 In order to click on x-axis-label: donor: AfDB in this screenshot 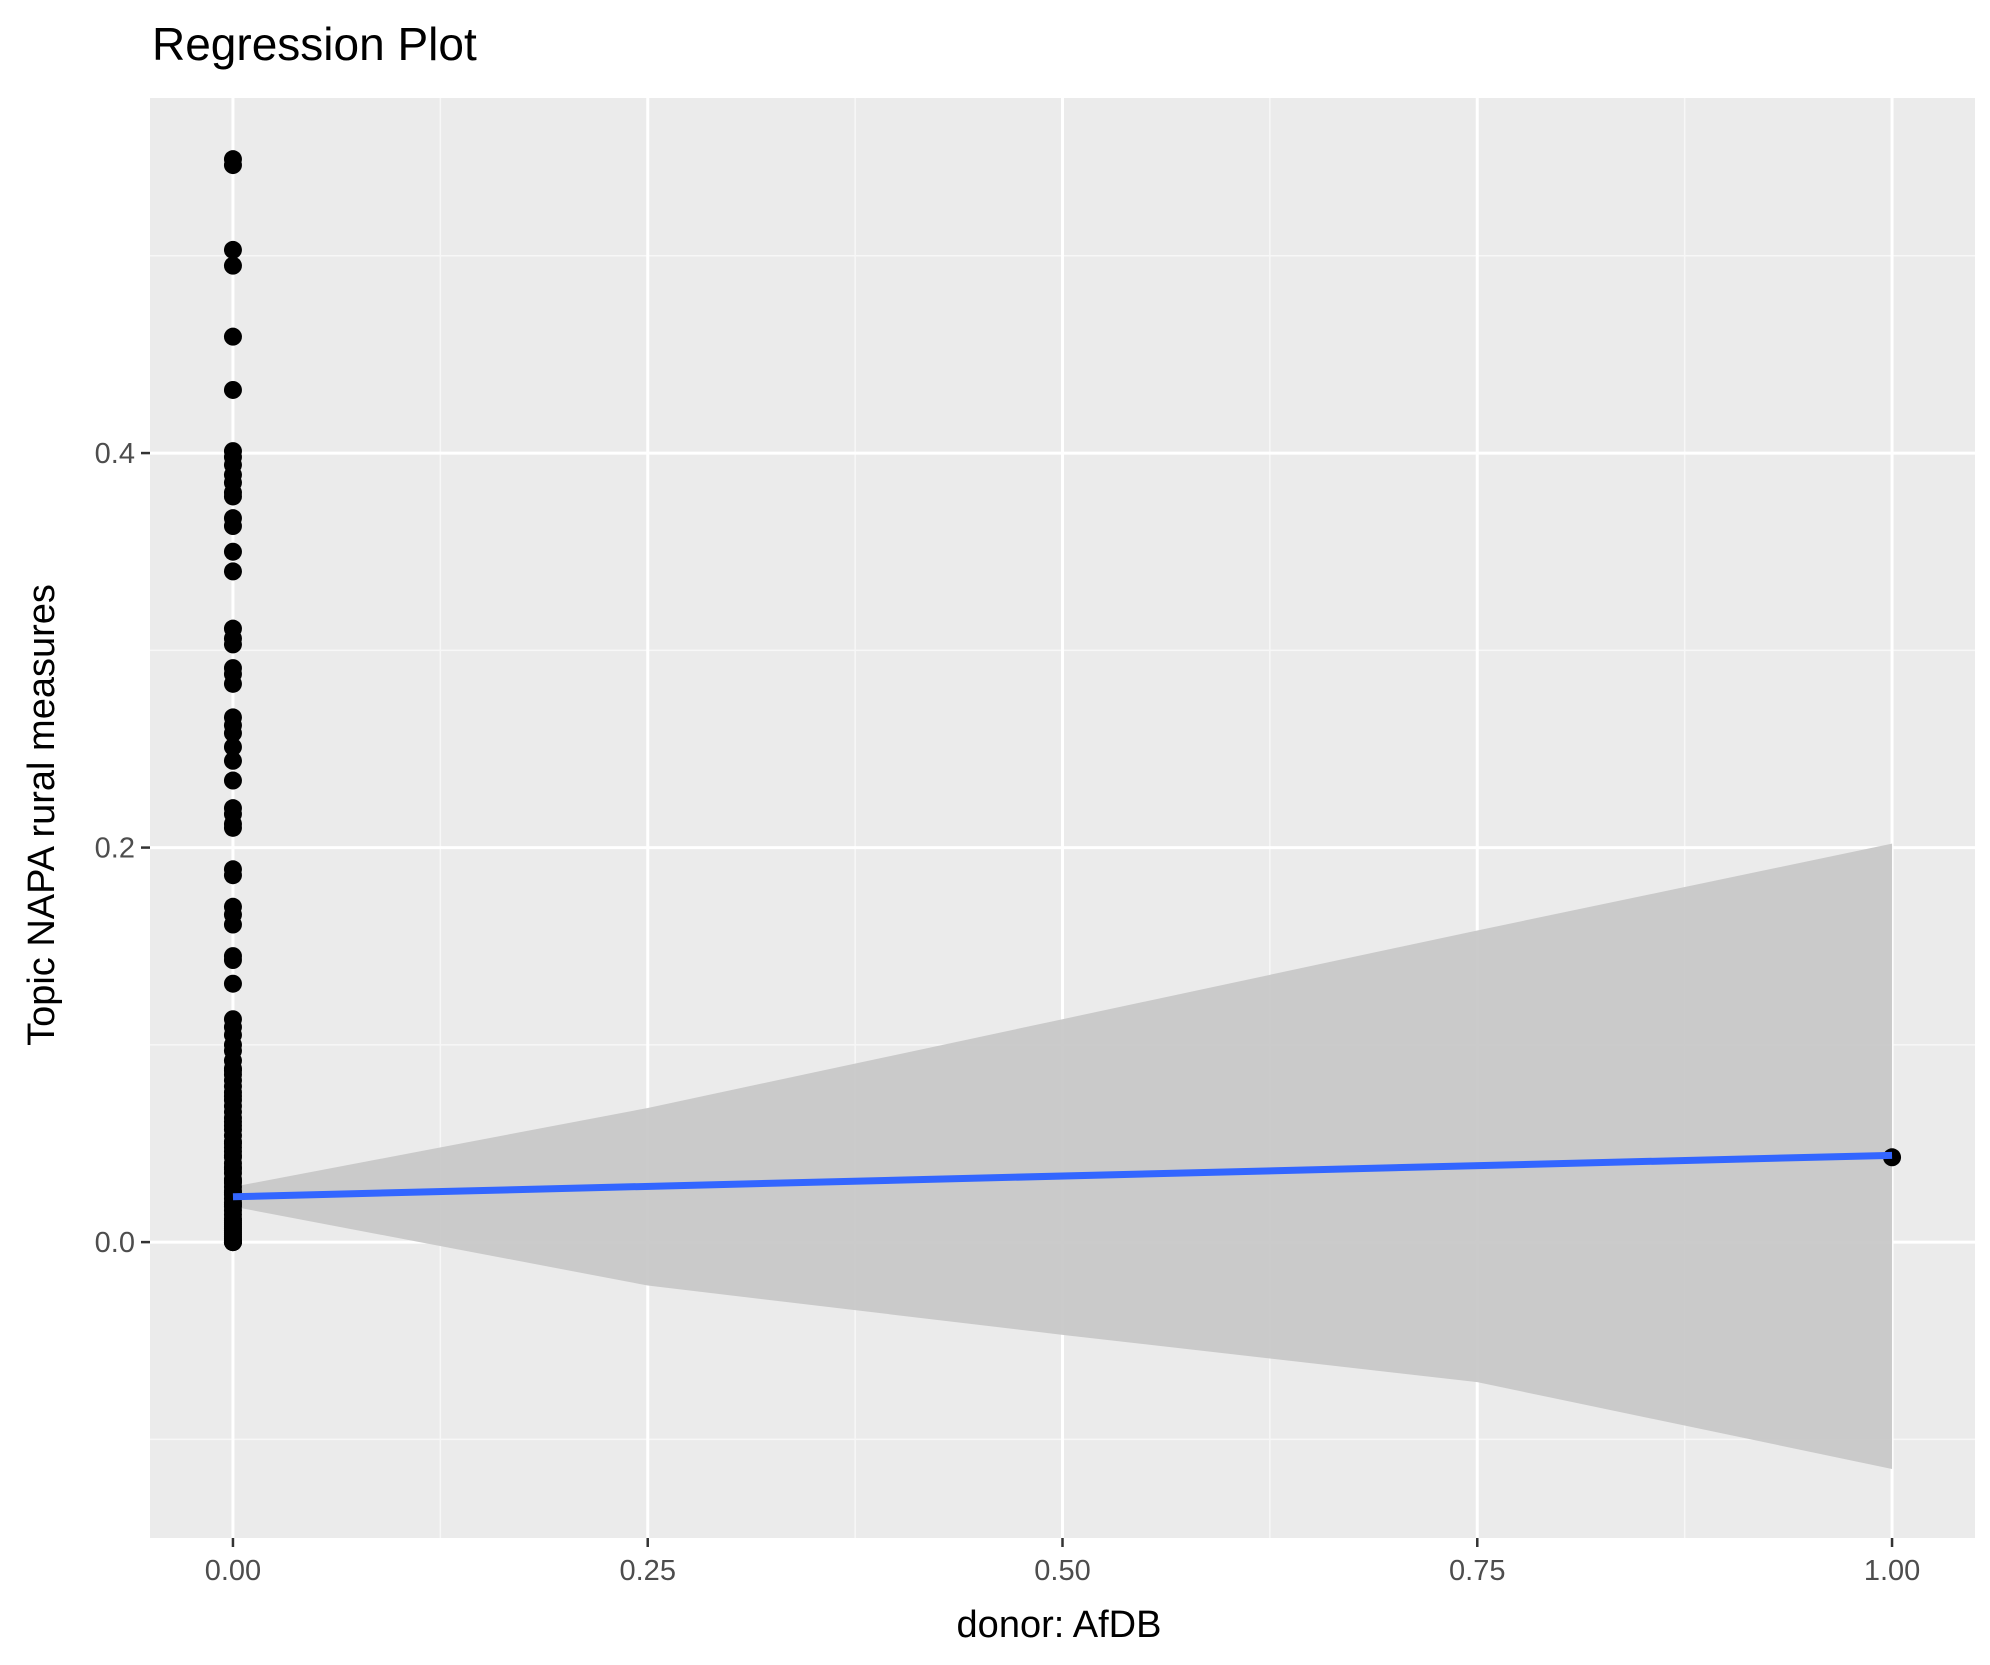, I will do `click(1059, 1625)`.